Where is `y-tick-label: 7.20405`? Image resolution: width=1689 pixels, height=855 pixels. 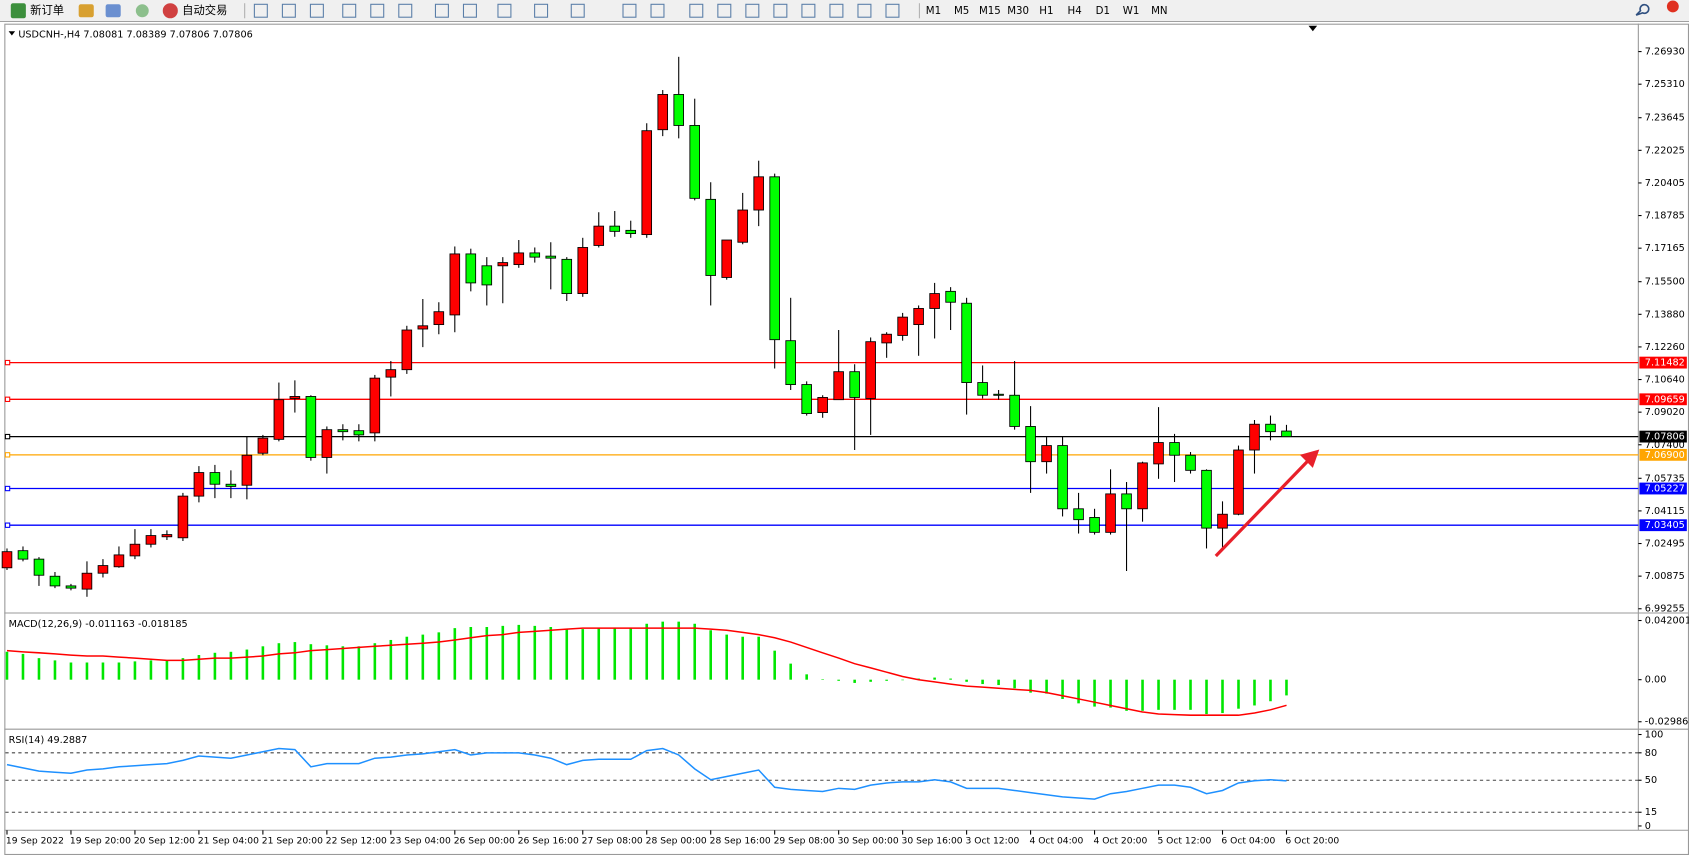
y-tick-label: 7.20405 is located at coordinates (1665, 183).